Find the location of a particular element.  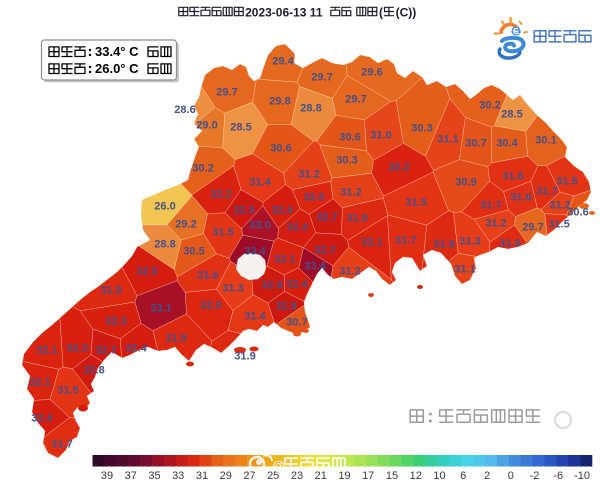

svg-text: 29.8 is located at coordinates (279, 102).